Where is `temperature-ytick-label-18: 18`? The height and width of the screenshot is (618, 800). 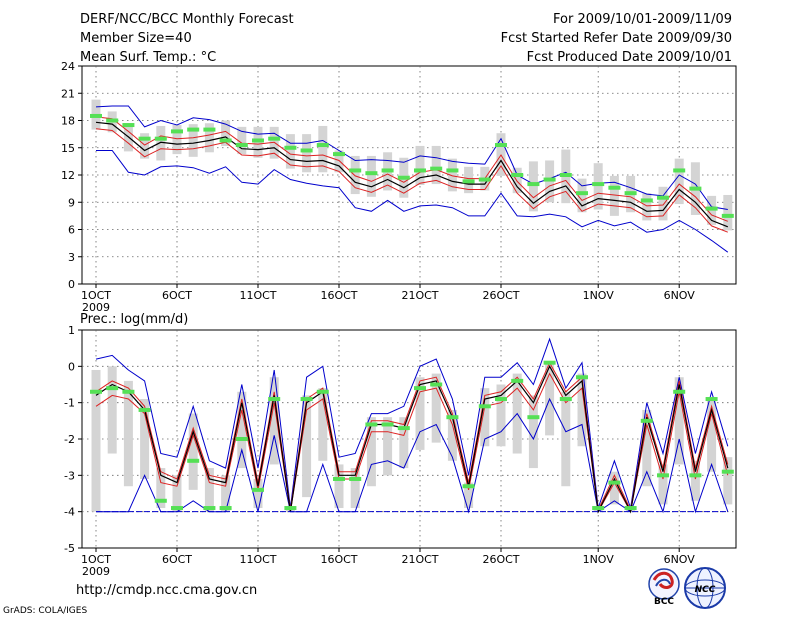
temperature-ytick-label-18: 18 is located at coordinates (68, 121).